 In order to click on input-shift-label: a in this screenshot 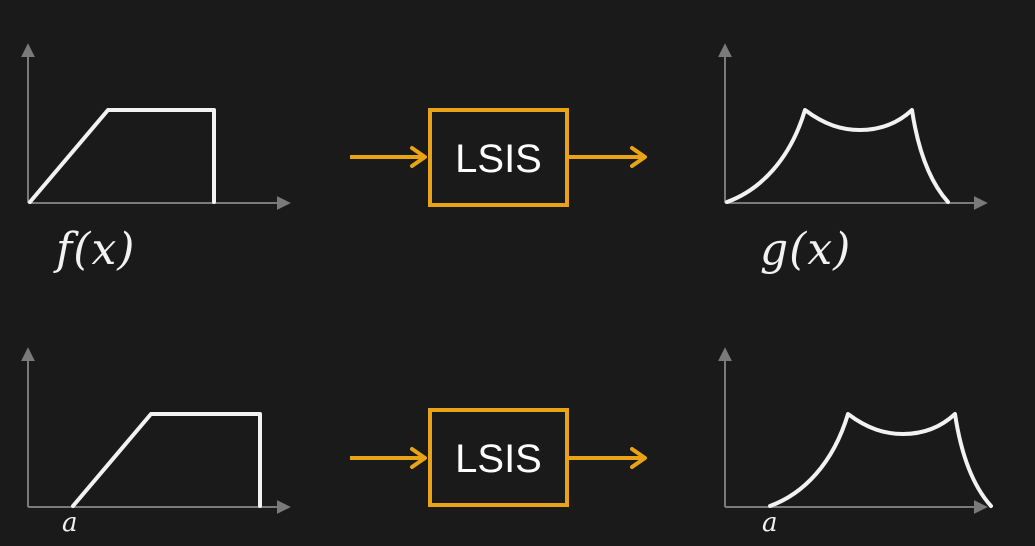, I will do `click(70, 523)`.